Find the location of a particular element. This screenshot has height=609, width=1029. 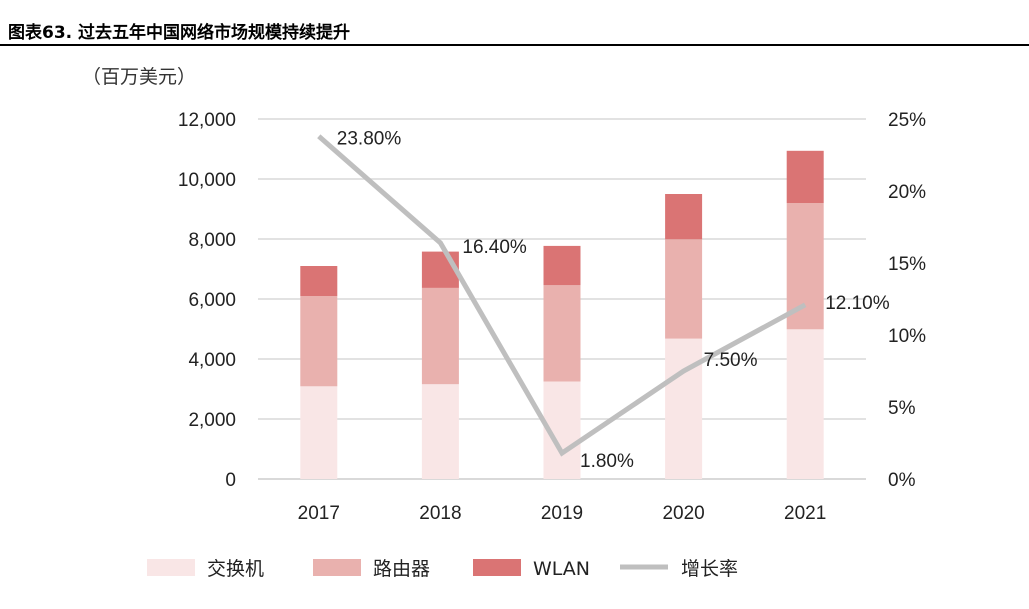

y-right-tick-label: 5% is located at coordinates (902, 408).